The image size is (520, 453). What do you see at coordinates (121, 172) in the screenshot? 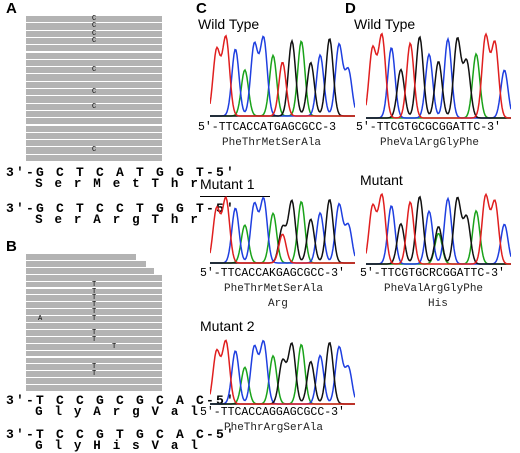
I see `reference-sequence-a: 3′-G C T C A T G G T-5′` at bounding box center [121, 172].